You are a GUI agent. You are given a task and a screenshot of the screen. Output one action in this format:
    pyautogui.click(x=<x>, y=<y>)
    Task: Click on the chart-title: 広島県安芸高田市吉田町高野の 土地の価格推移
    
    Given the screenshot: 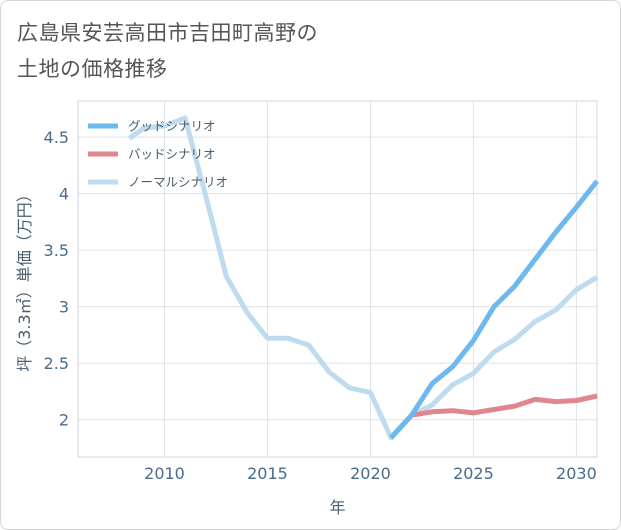 What is the action you would take?
    pyautogui.click(x=227, y=51)
    